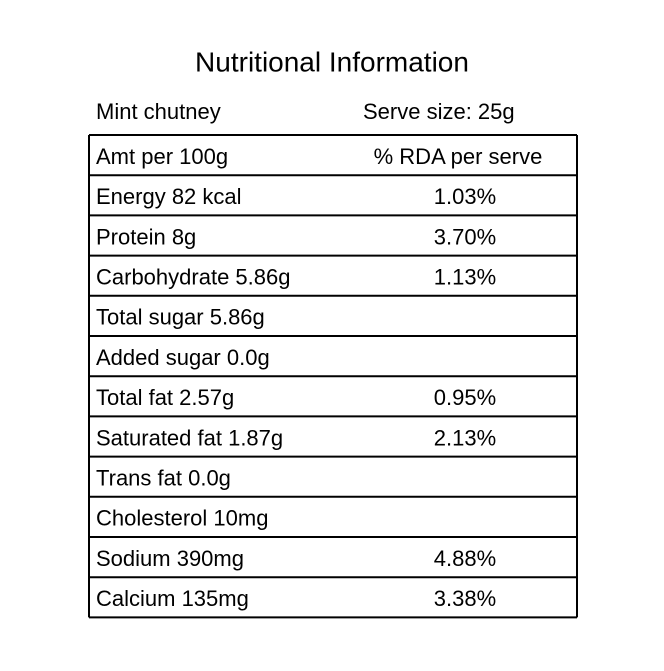 The width and height of the screenshot is (664, 671). What do you see at coordinates (182, 518) in the screenshot?
I see `nutrient: Cholesterol 10mg` at bounding box center [182, 518].